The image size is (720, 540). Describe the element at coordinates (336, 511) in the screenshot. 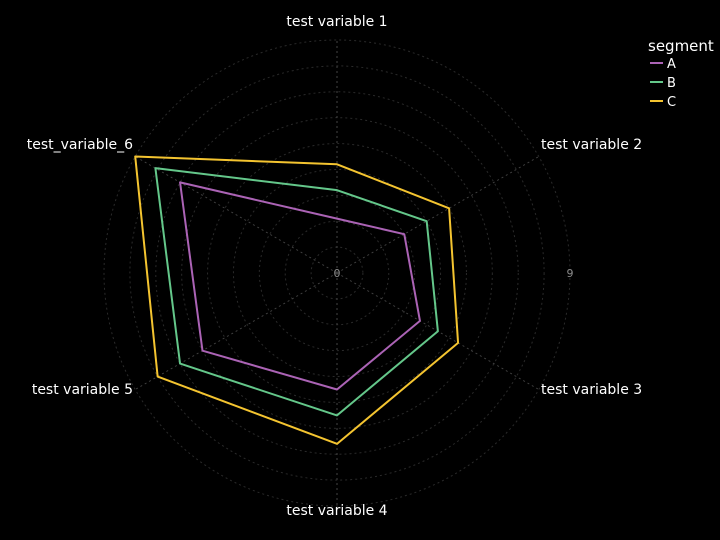

I see `axis-label: test variable 4` at that location.